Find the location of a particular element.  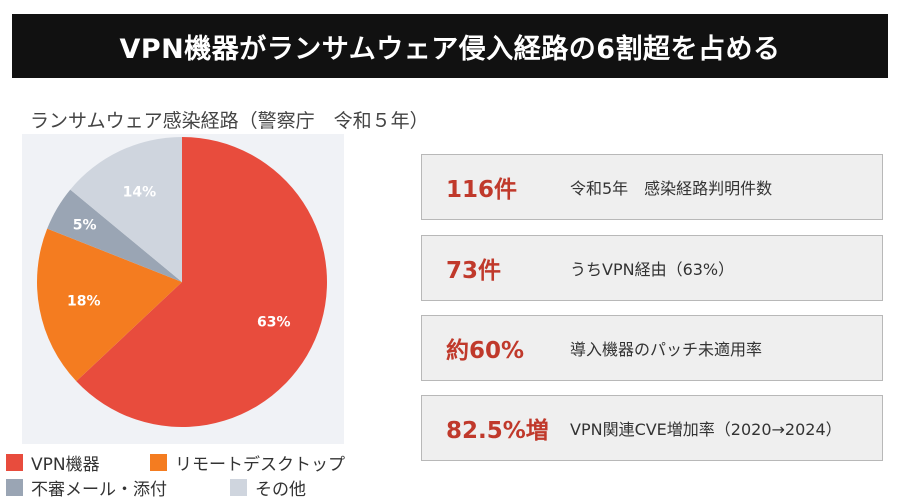

legend-item-remote-desktop: リモートデスクトップ is located at coordinates (247, 462).